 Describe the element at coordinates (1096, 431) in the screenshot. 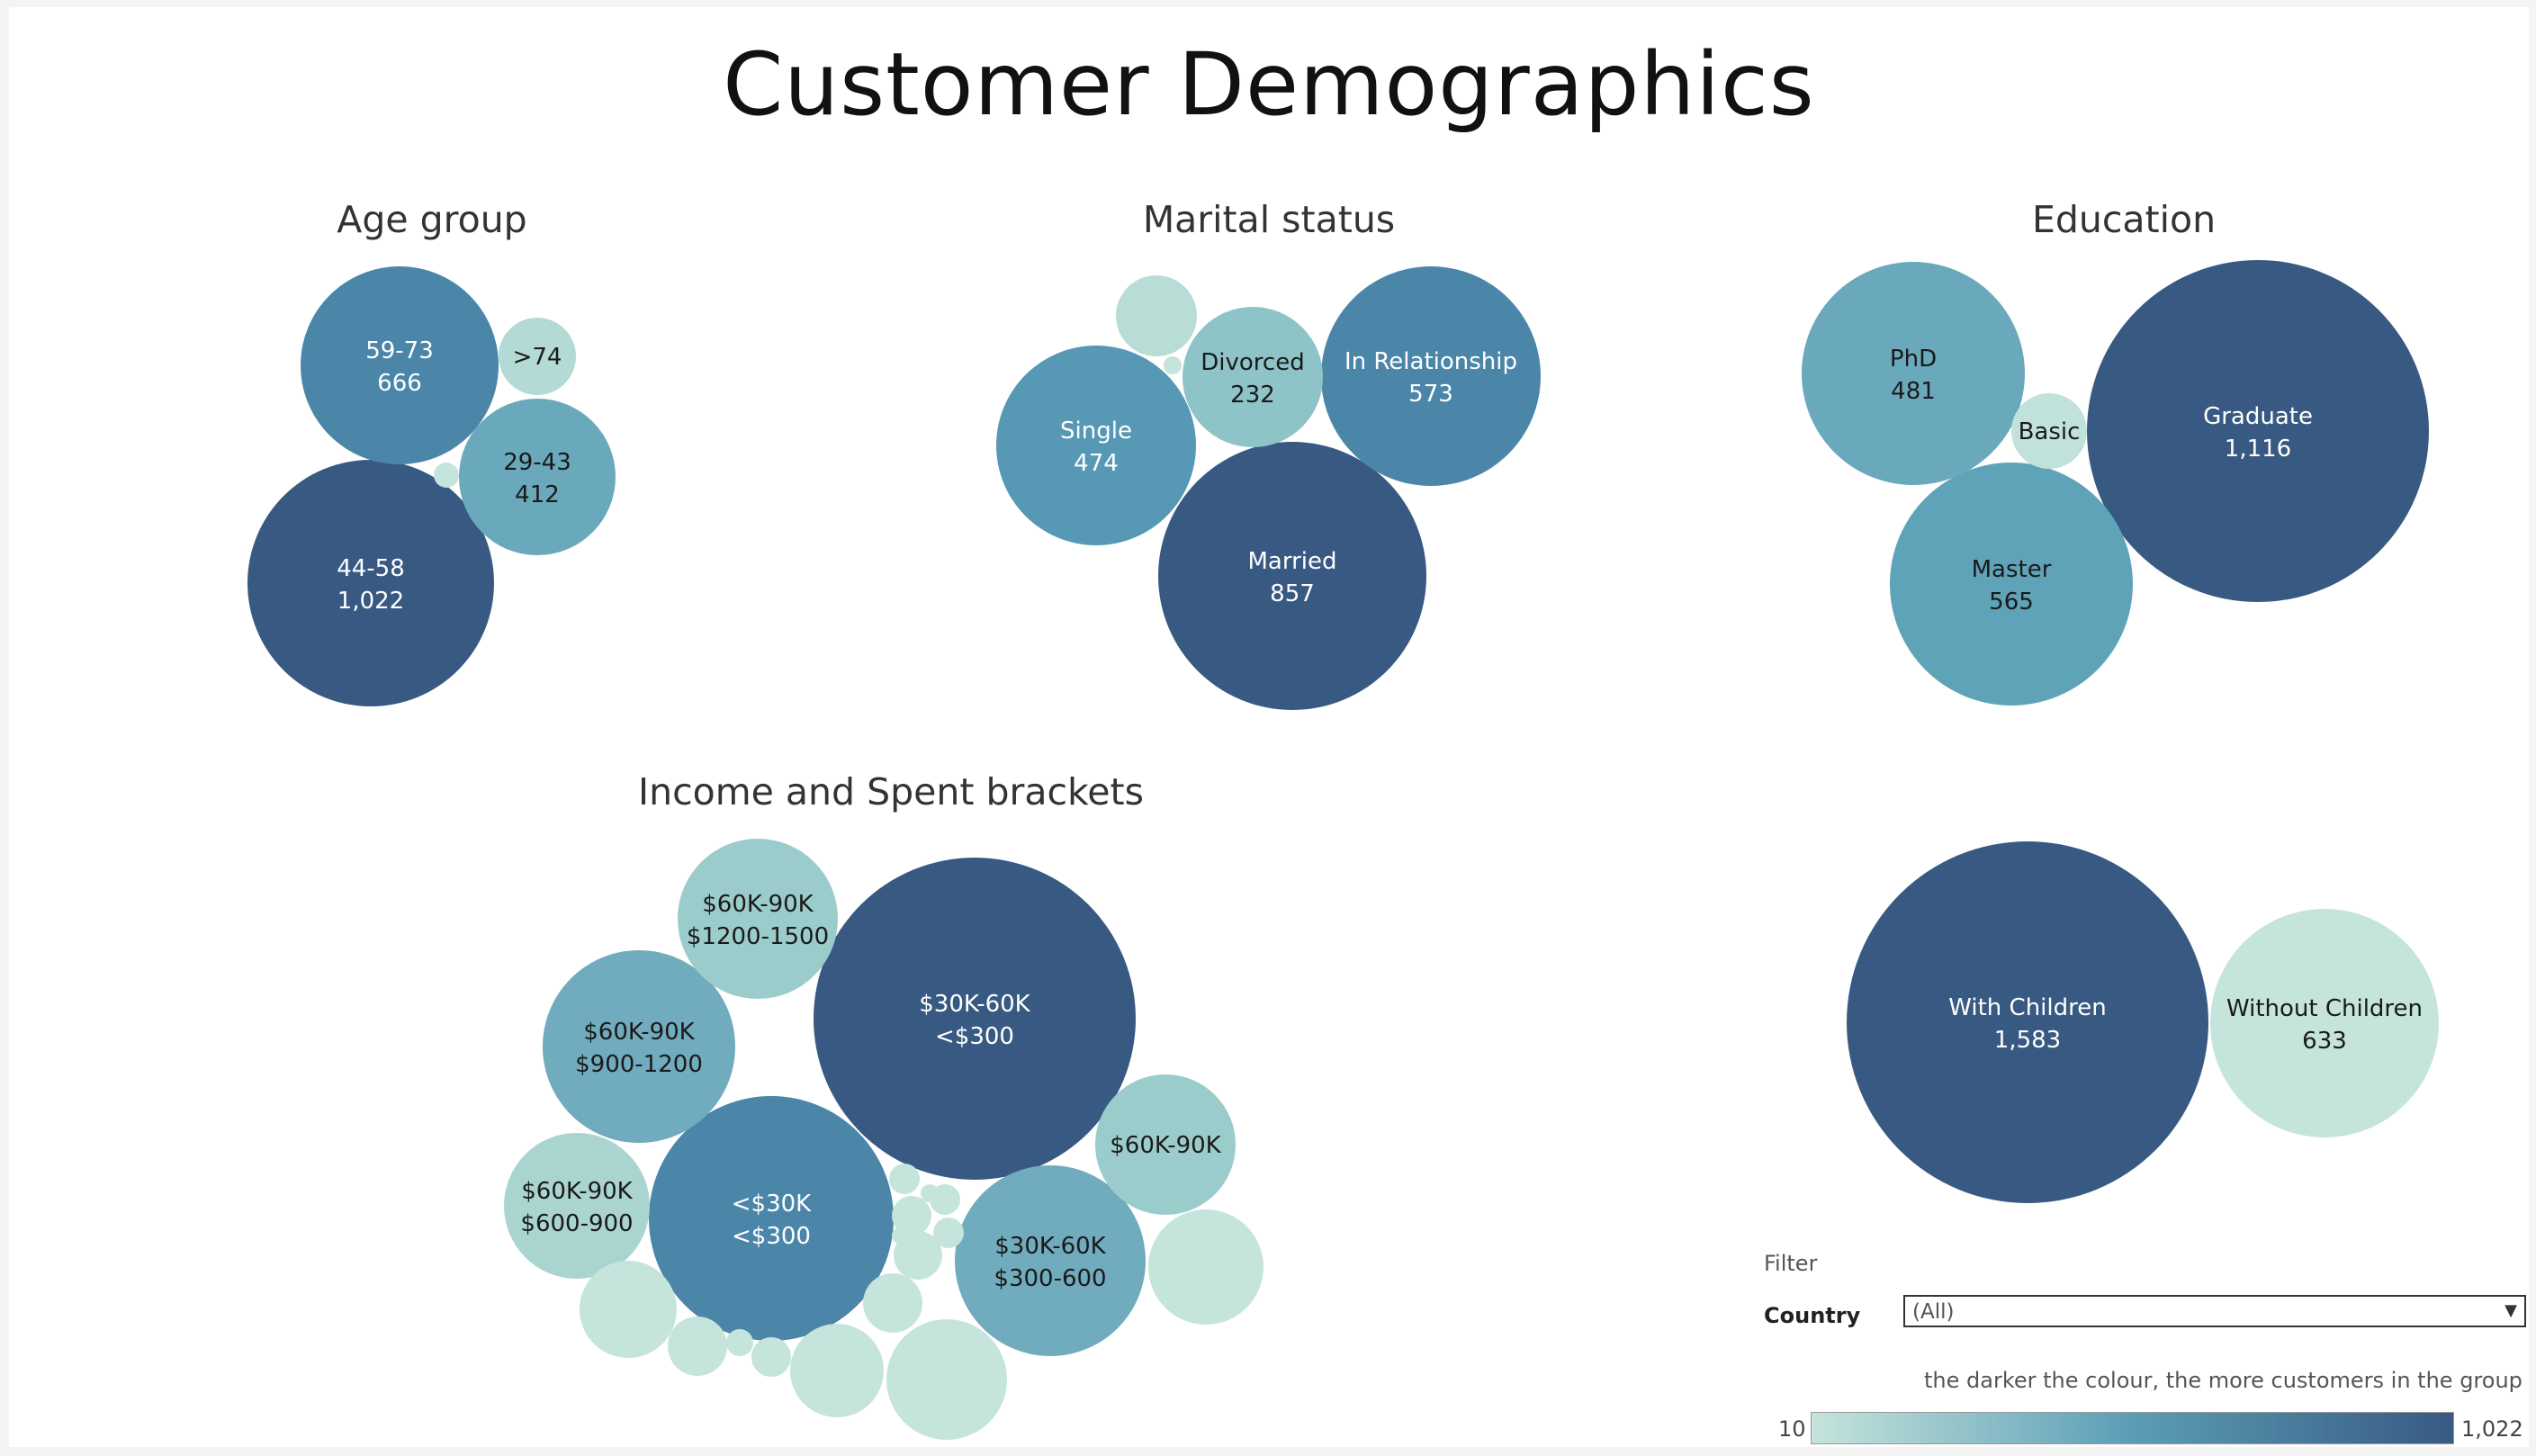

I see `bubble-label: Single` at that location.